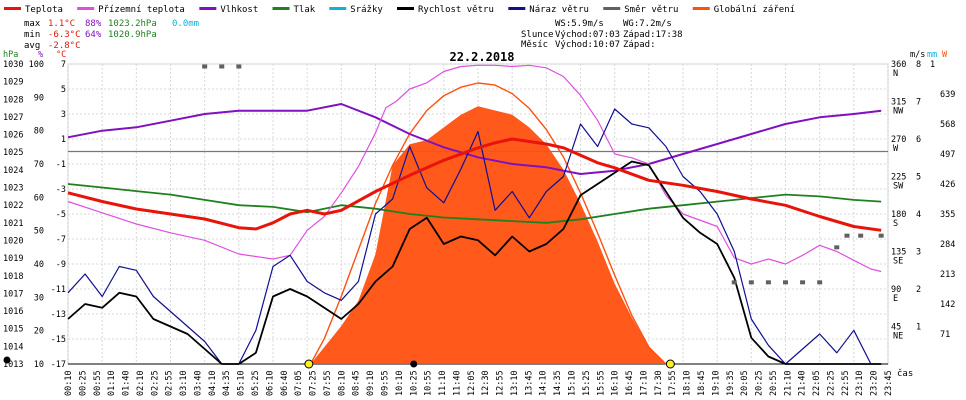 This screenshot has height=400, width=966. Describe the element at coordinates (366, 10) in the screenshot. I see `legend-label: Srážky` at that location.